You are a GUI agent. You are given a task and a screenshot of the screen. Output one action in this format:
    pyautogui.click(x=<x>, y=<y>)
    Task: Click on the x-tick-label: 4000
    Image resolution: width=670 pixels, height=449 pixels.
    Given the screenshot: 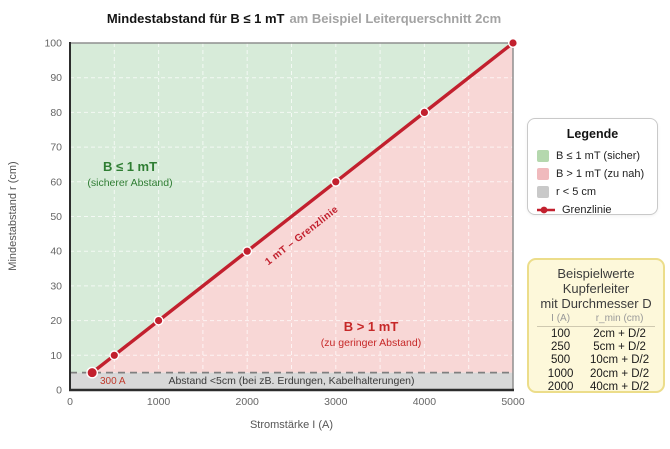 What is the action you would take?
    pyautogui.click(x=425, y=402)
    